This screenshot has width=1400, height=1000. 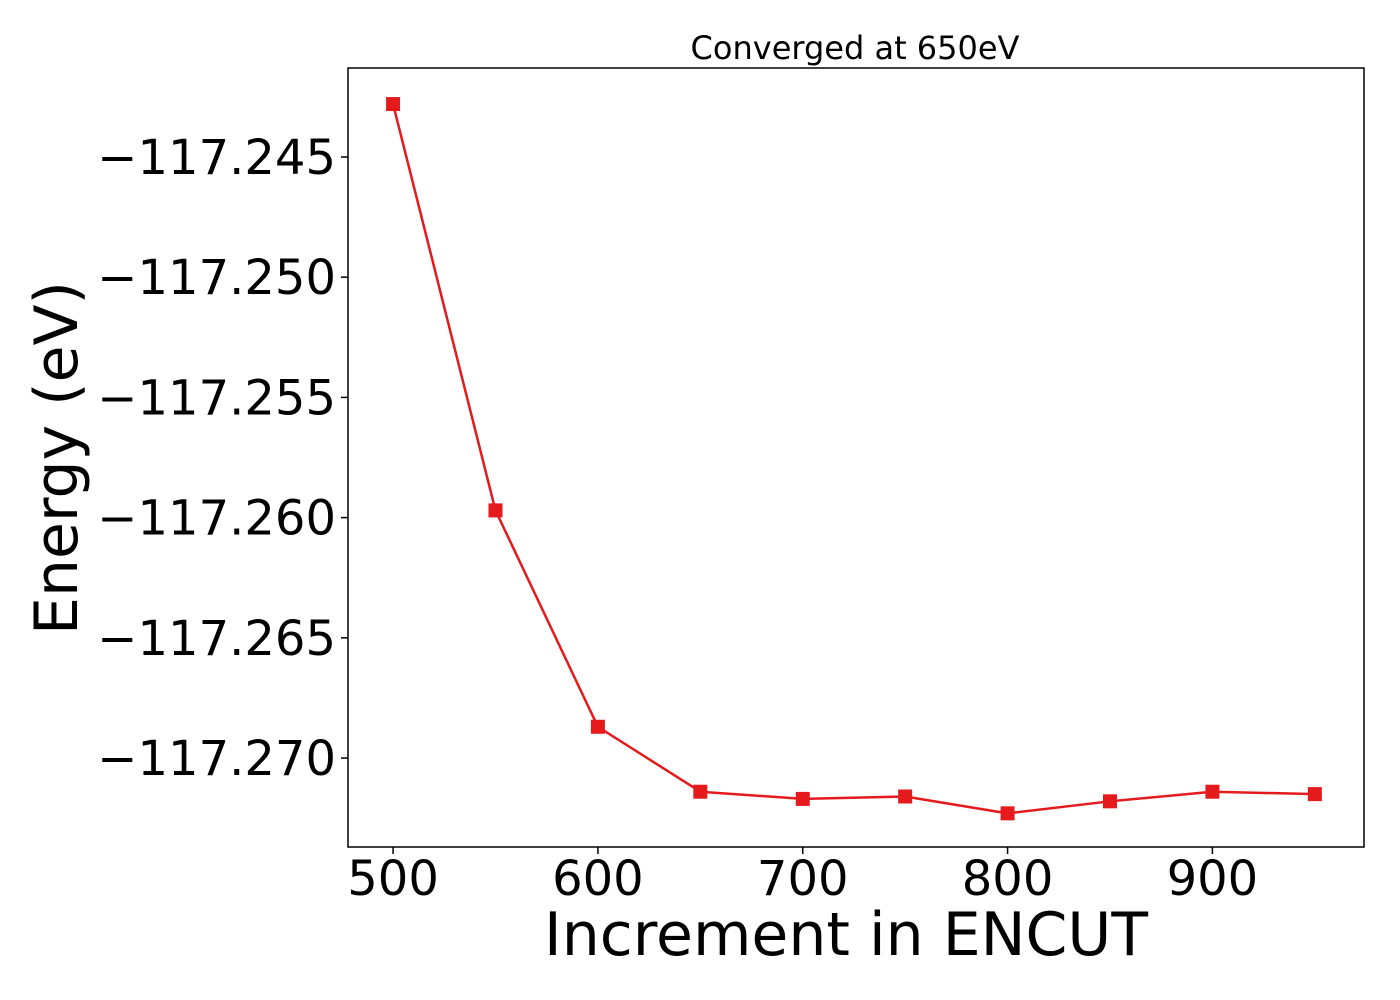 What do you see at coordinates (216, 158) in the screenshot?
I see `y-tick-label: −117.245` at bounding box center [216, 158].